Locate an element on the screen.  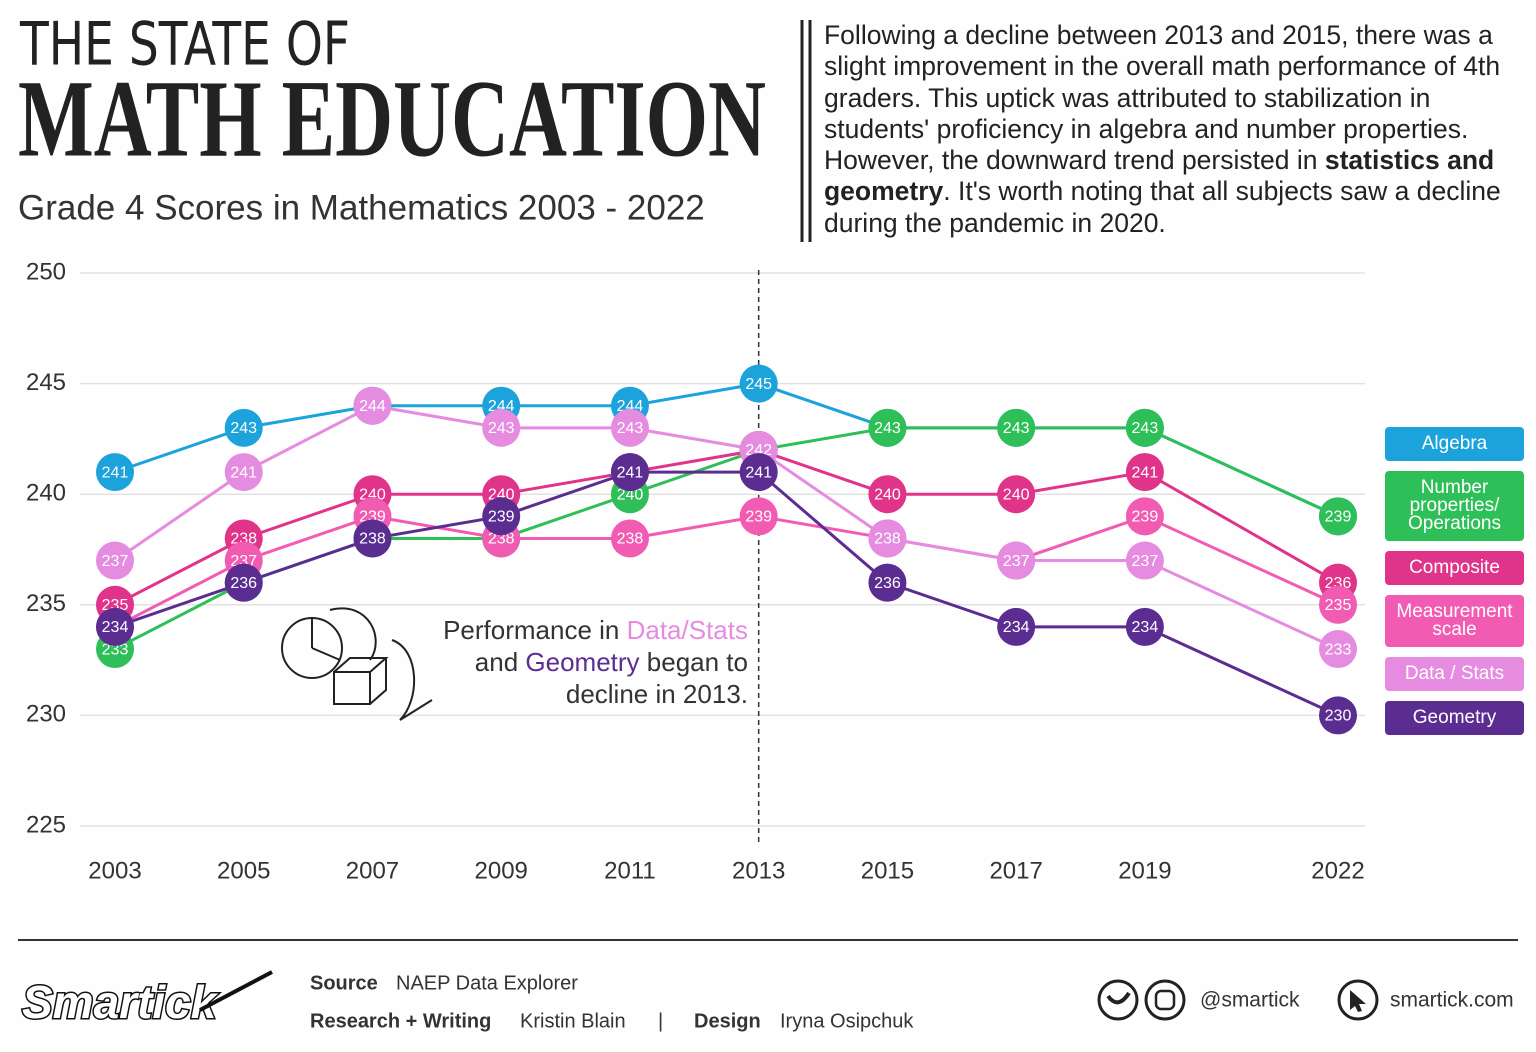
cursor-glyph is located at coordinates (1358, 1001).